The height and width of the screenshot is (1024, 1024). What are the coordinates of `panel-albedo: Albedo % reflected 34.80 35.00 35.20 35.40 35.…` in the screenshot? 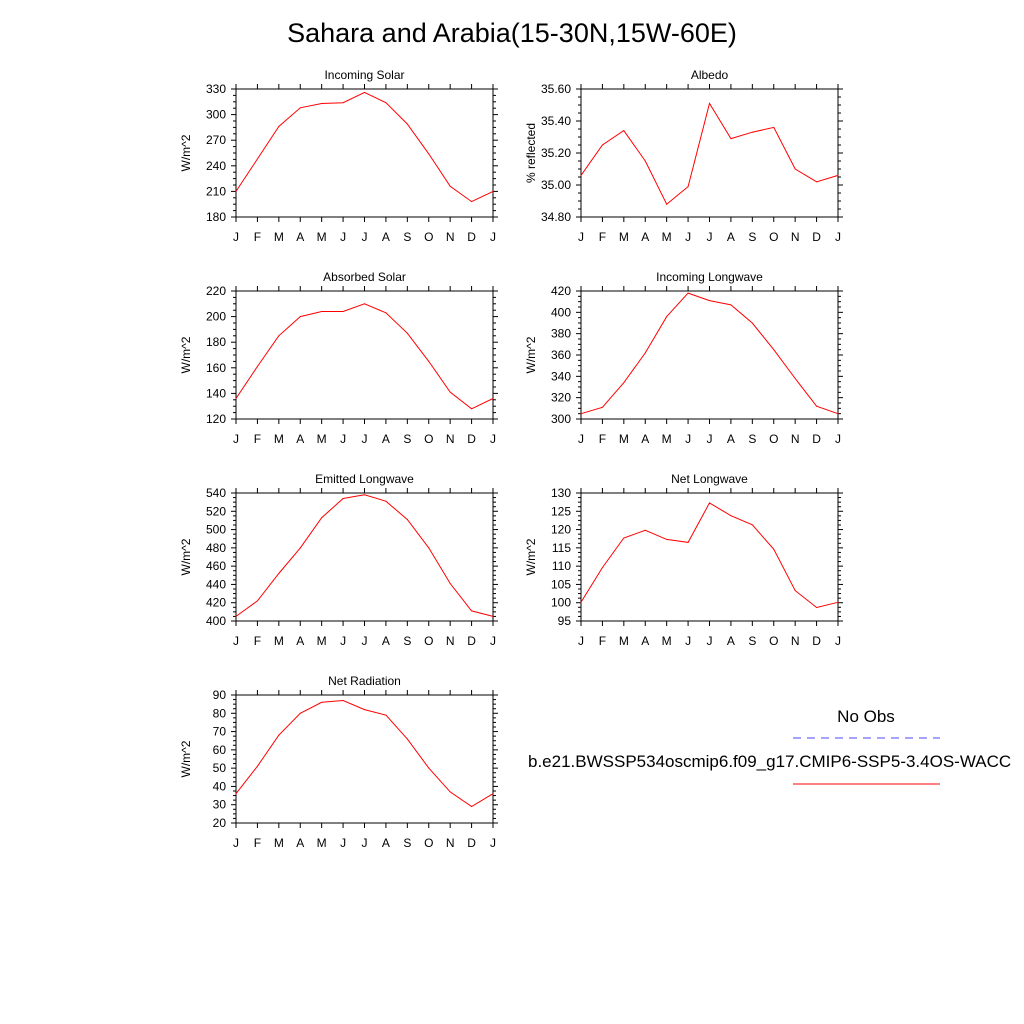 It's located at (683, 156).